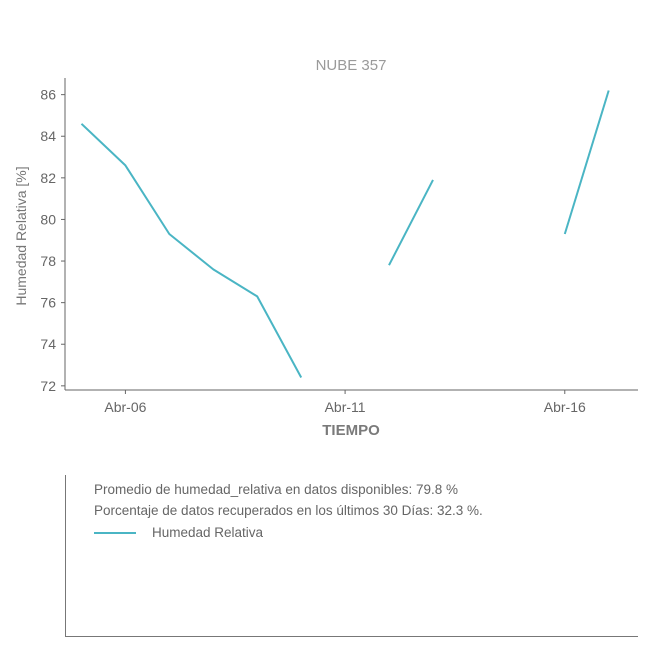 This screenshot has height=650, width=650. Describe the element at coordinates (125, 407) in the screenshot. I see `x-tick-label: Abr-06` at that location.